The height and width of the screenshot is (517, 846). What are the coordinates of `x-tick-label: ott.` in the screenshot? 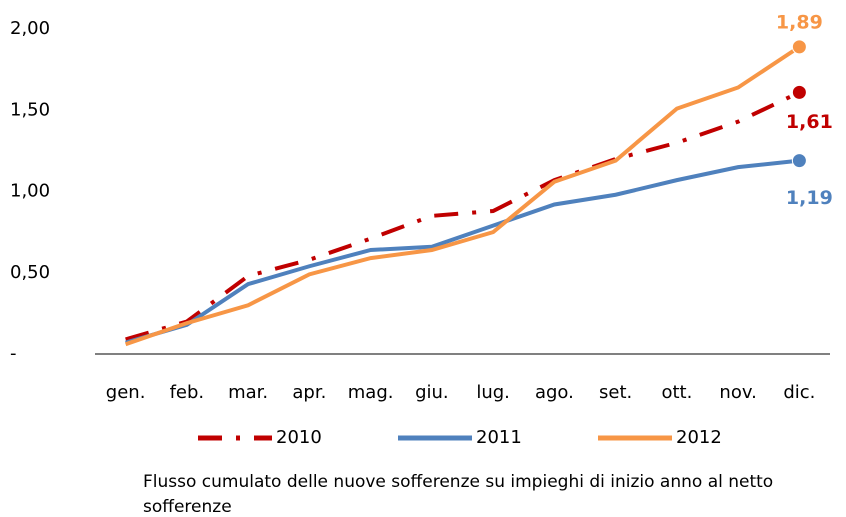 It's located at (676, 392).